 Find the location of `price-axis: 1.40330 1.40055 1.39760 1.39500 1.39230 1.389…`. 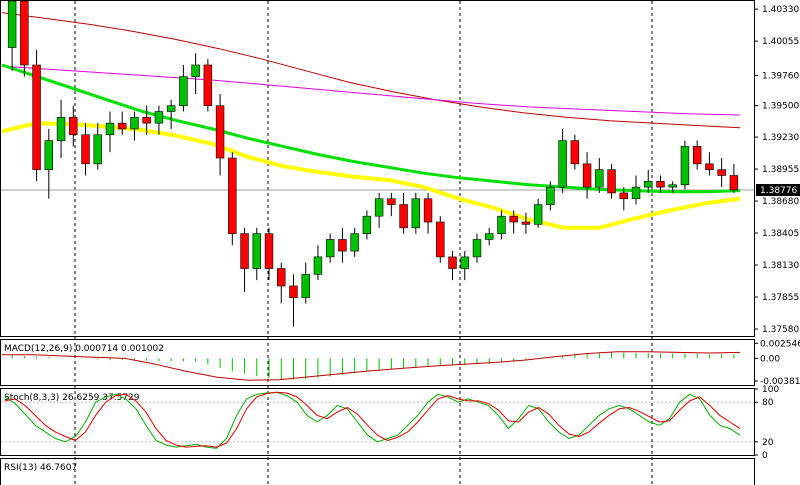

price-axis: 1.40330 1.40055 1.39760 1.39500 1.39230 1.389… is located at coordinates (776, 170).